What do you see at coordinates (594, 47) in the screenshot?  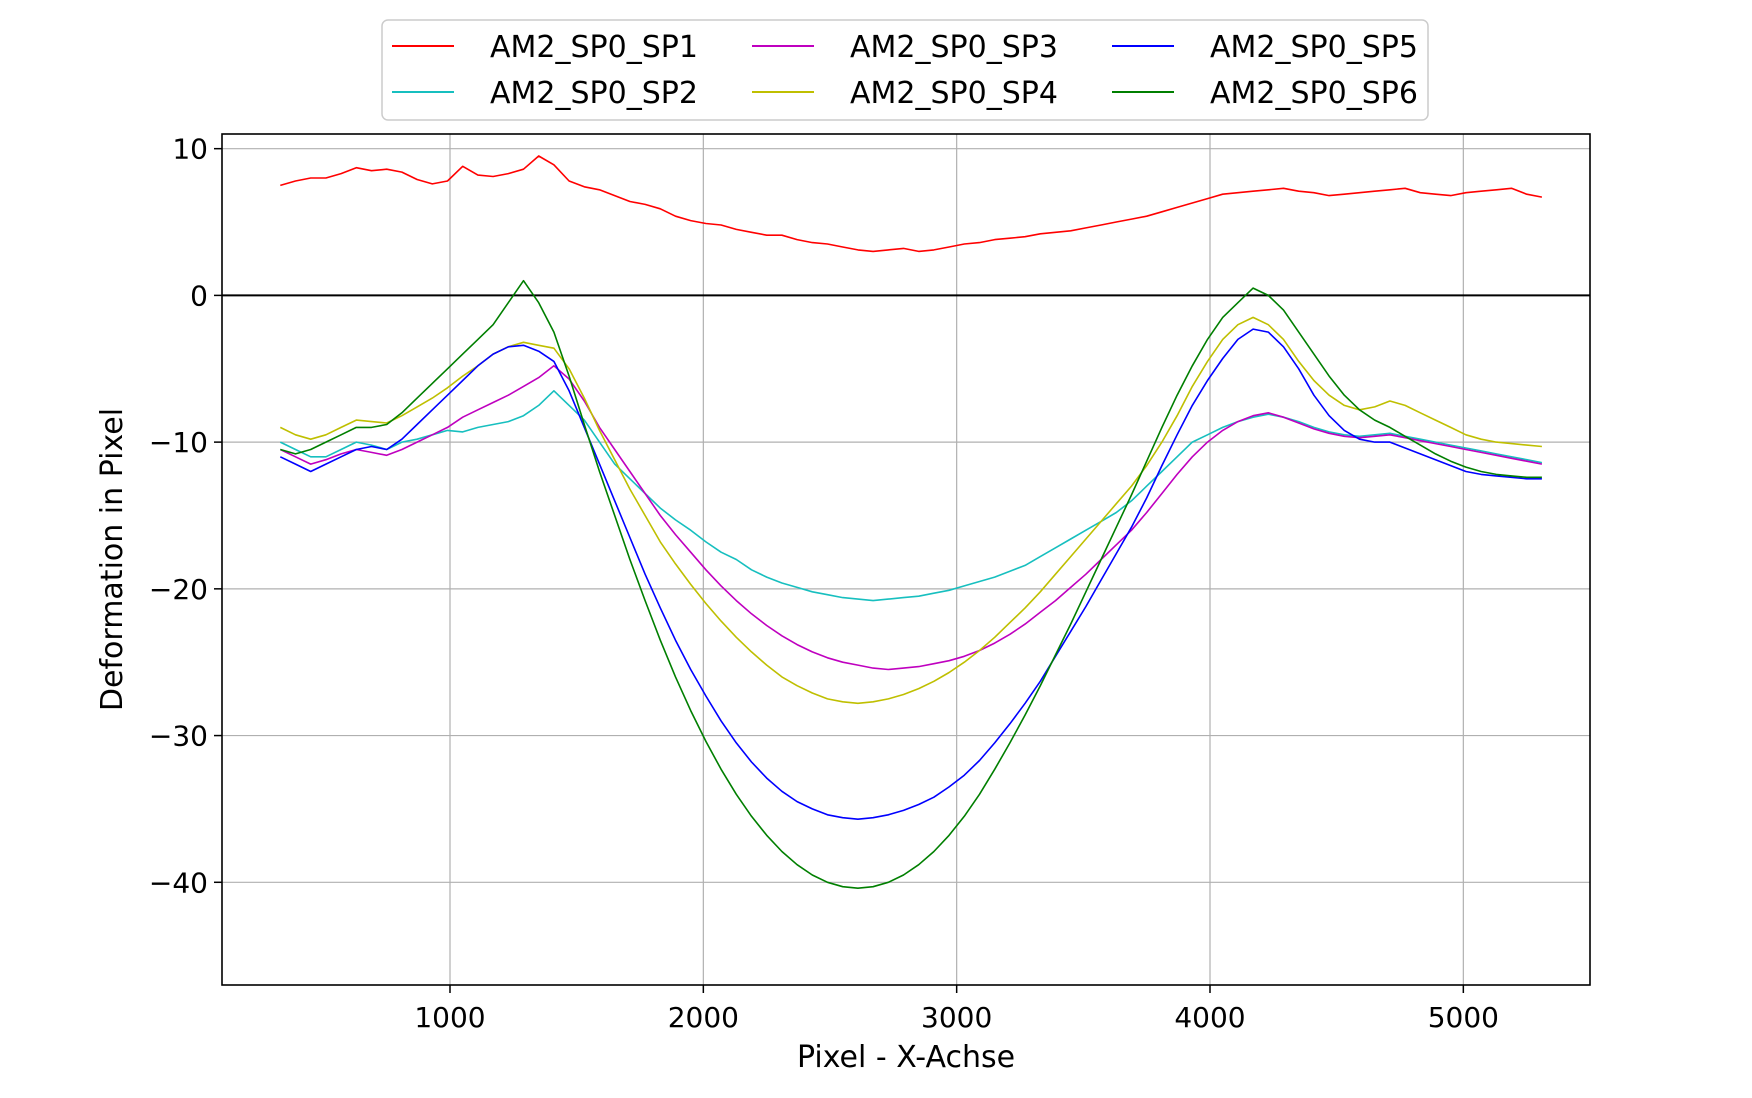 I see `legend-label: AM2_SP0_SP1` at bounding box center [594, 47].